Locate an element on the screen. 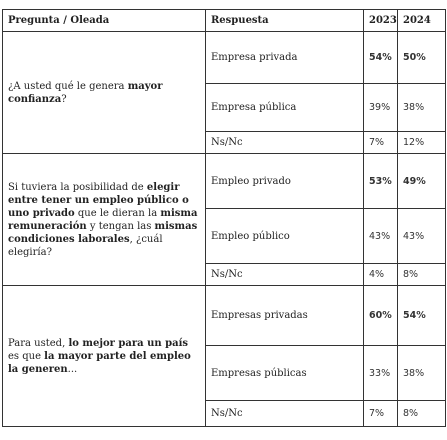  value: 50% is located at coordinates (421, 57).